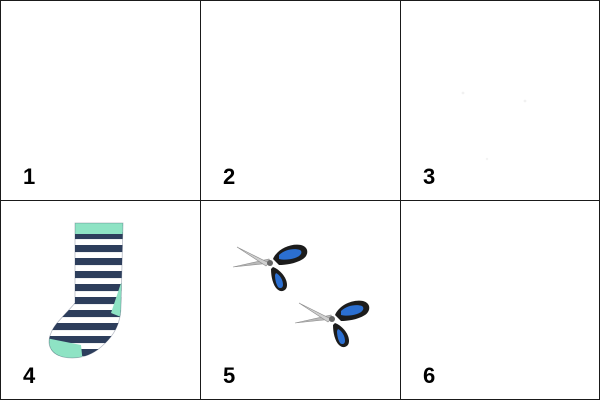 The height and width of the screenshot is (400, 600). Describe the element at coordinates (29, 375) in the screenshot. I see `cell-number-label: 4` at that location.